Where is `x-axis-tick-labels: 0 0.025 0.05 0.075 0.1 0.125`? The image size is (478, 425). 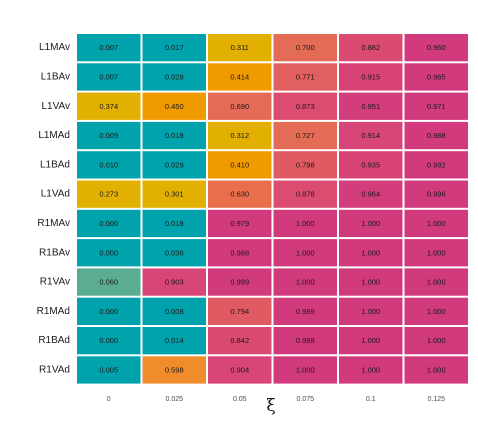 x-axis-tick-labels: 0 0.025 0.05 0.075 0.1 0.125 is located at coordinates (276, 399).